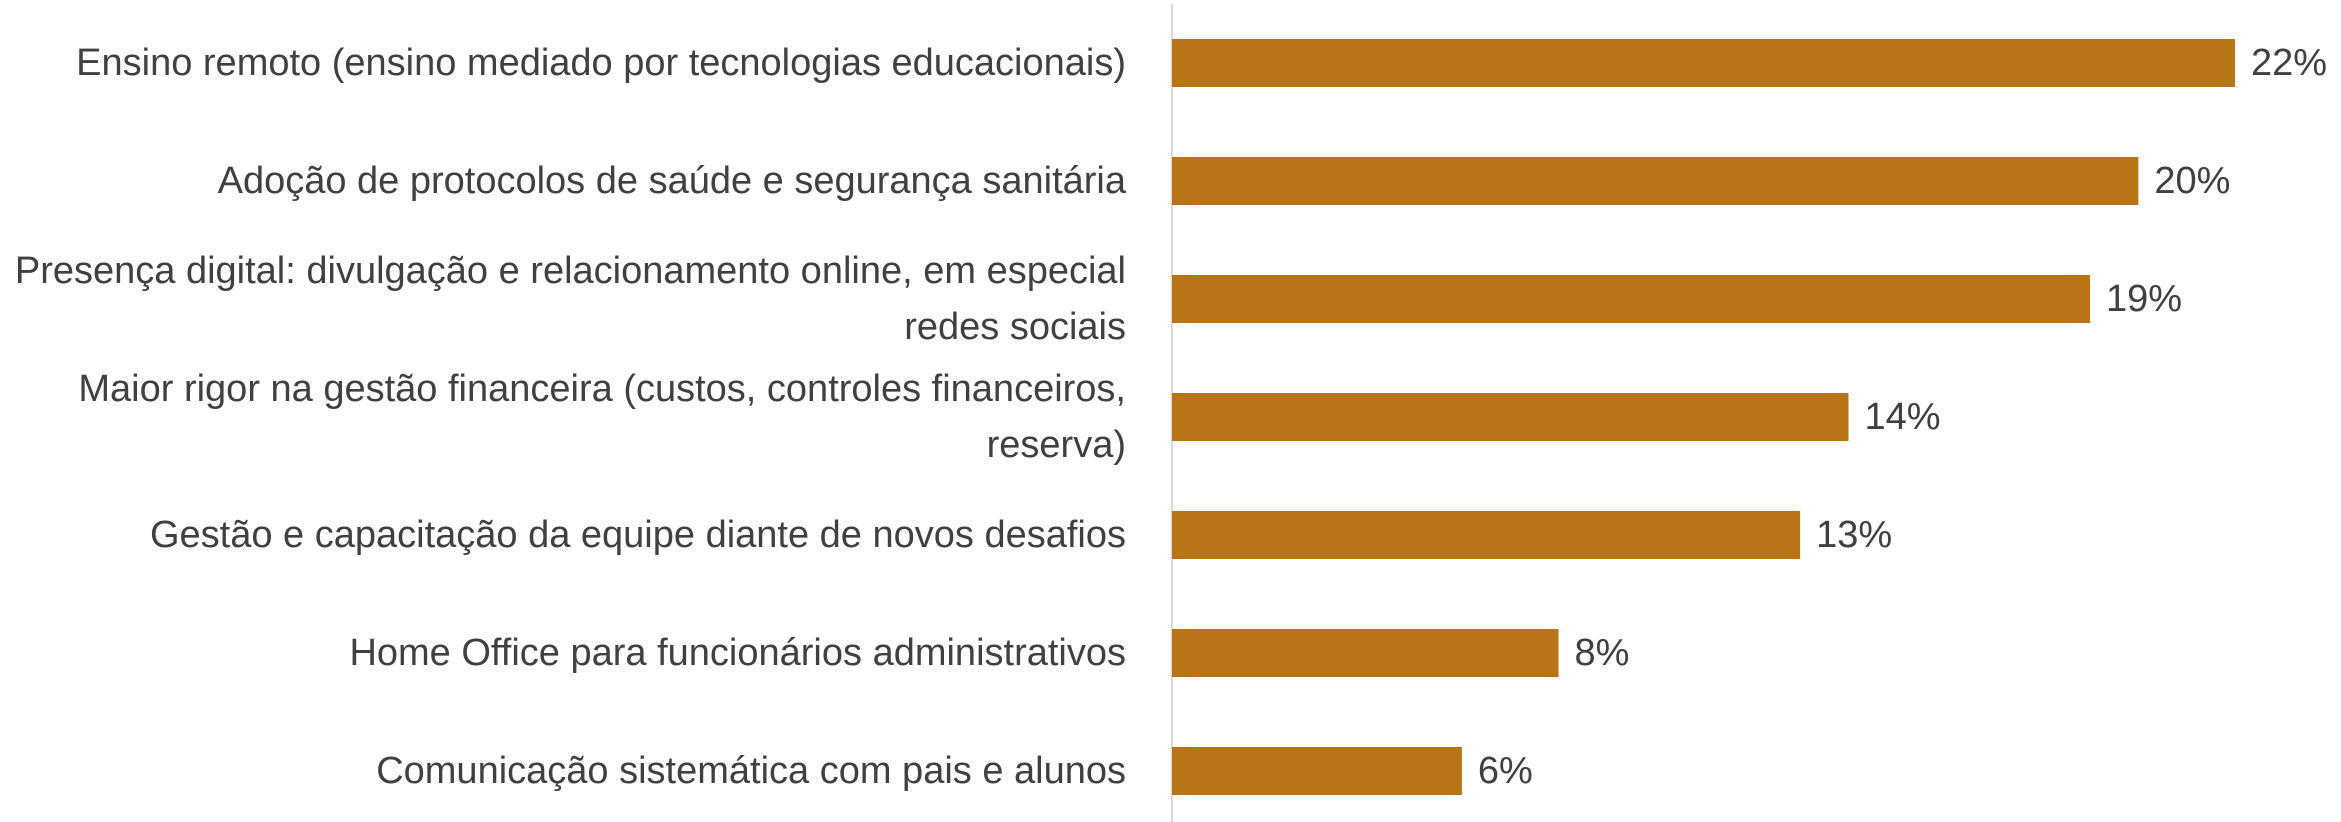  Describe the element at coordinates (2289, 63) in the screenshot. I see `data-label: 22%` at that location.